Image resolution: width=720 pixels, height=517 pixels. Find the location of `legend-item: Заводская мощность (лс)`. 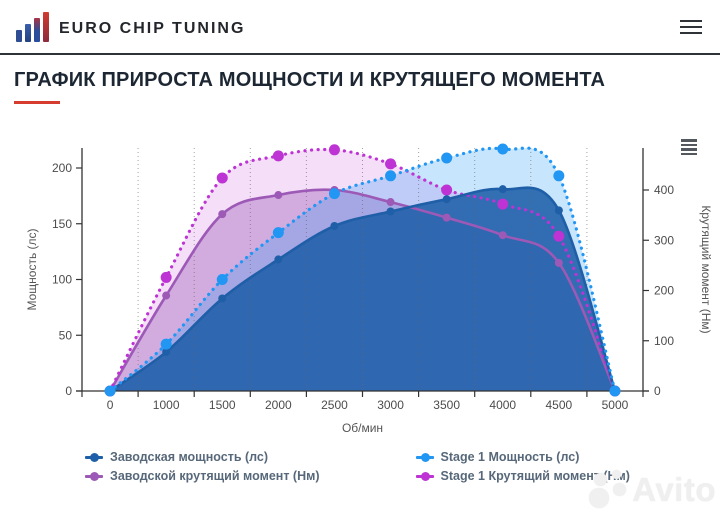

legend-item: Заводская мощность (лс) is located at coordinates (202, 457).